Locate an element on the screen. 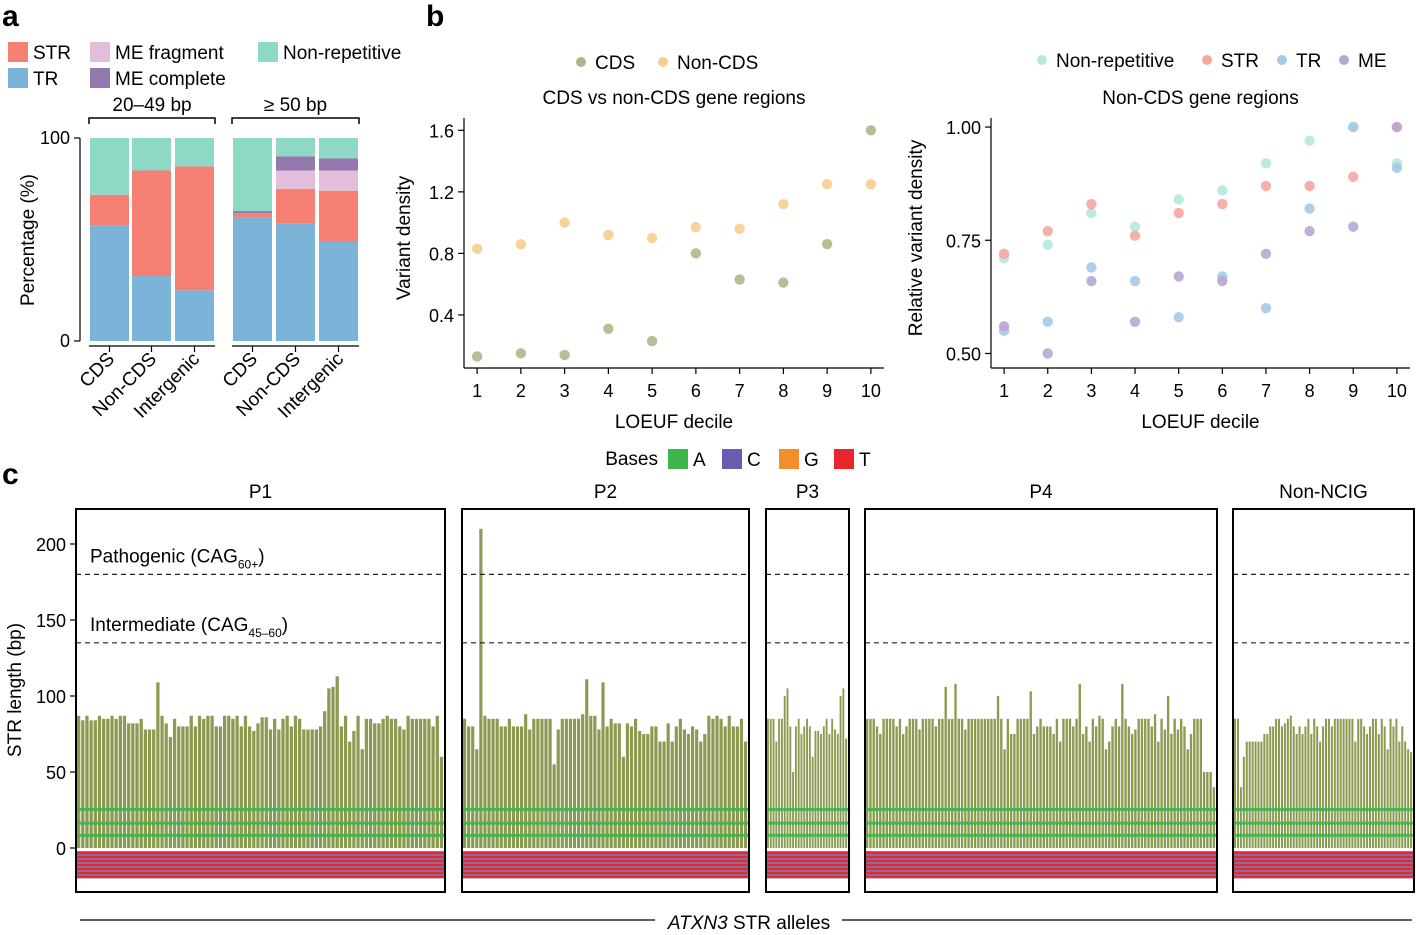 The height and width of the screenshot is (935, 1416). data-point-me is located at coordinates (1091, 281).